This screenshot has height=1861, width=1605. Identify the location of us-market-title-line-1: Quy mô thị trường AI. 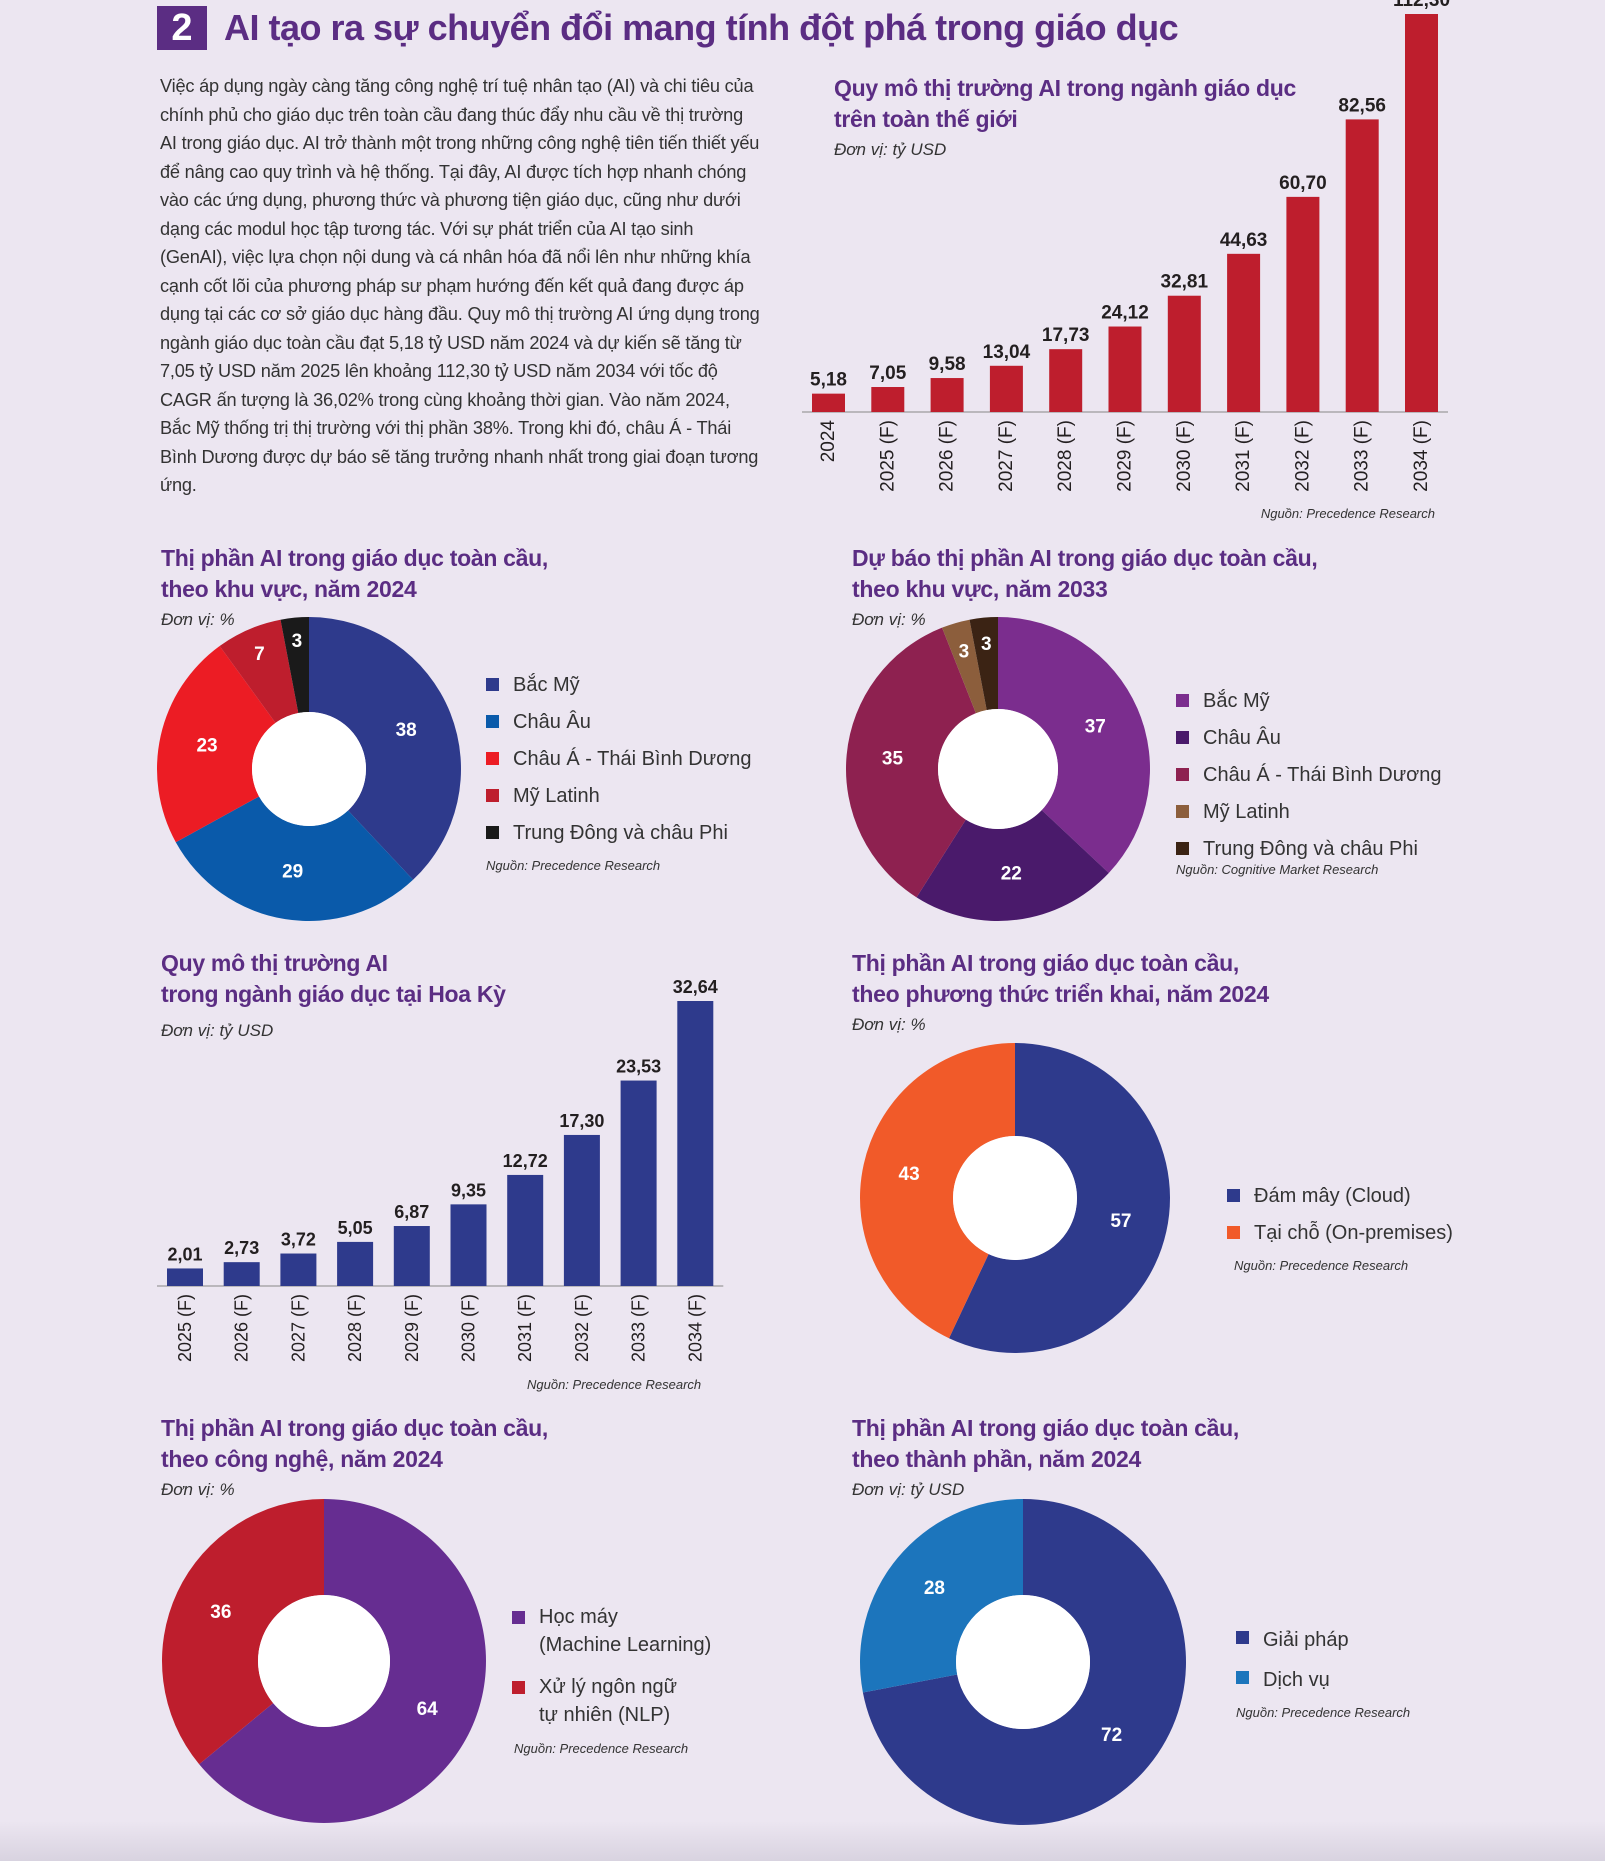
(274, 963).